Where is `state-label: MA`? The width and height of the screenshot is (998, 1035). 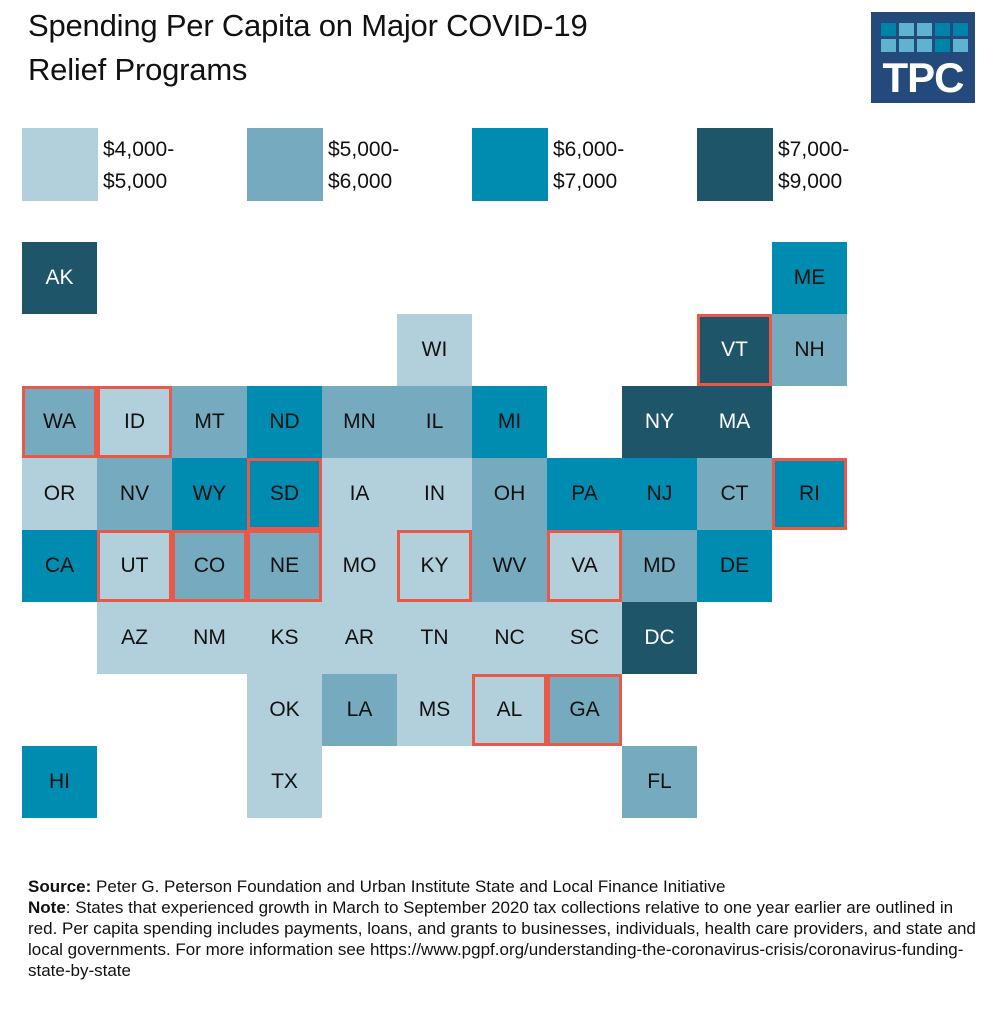
state-label: MA is located at coordinates (734, 421).